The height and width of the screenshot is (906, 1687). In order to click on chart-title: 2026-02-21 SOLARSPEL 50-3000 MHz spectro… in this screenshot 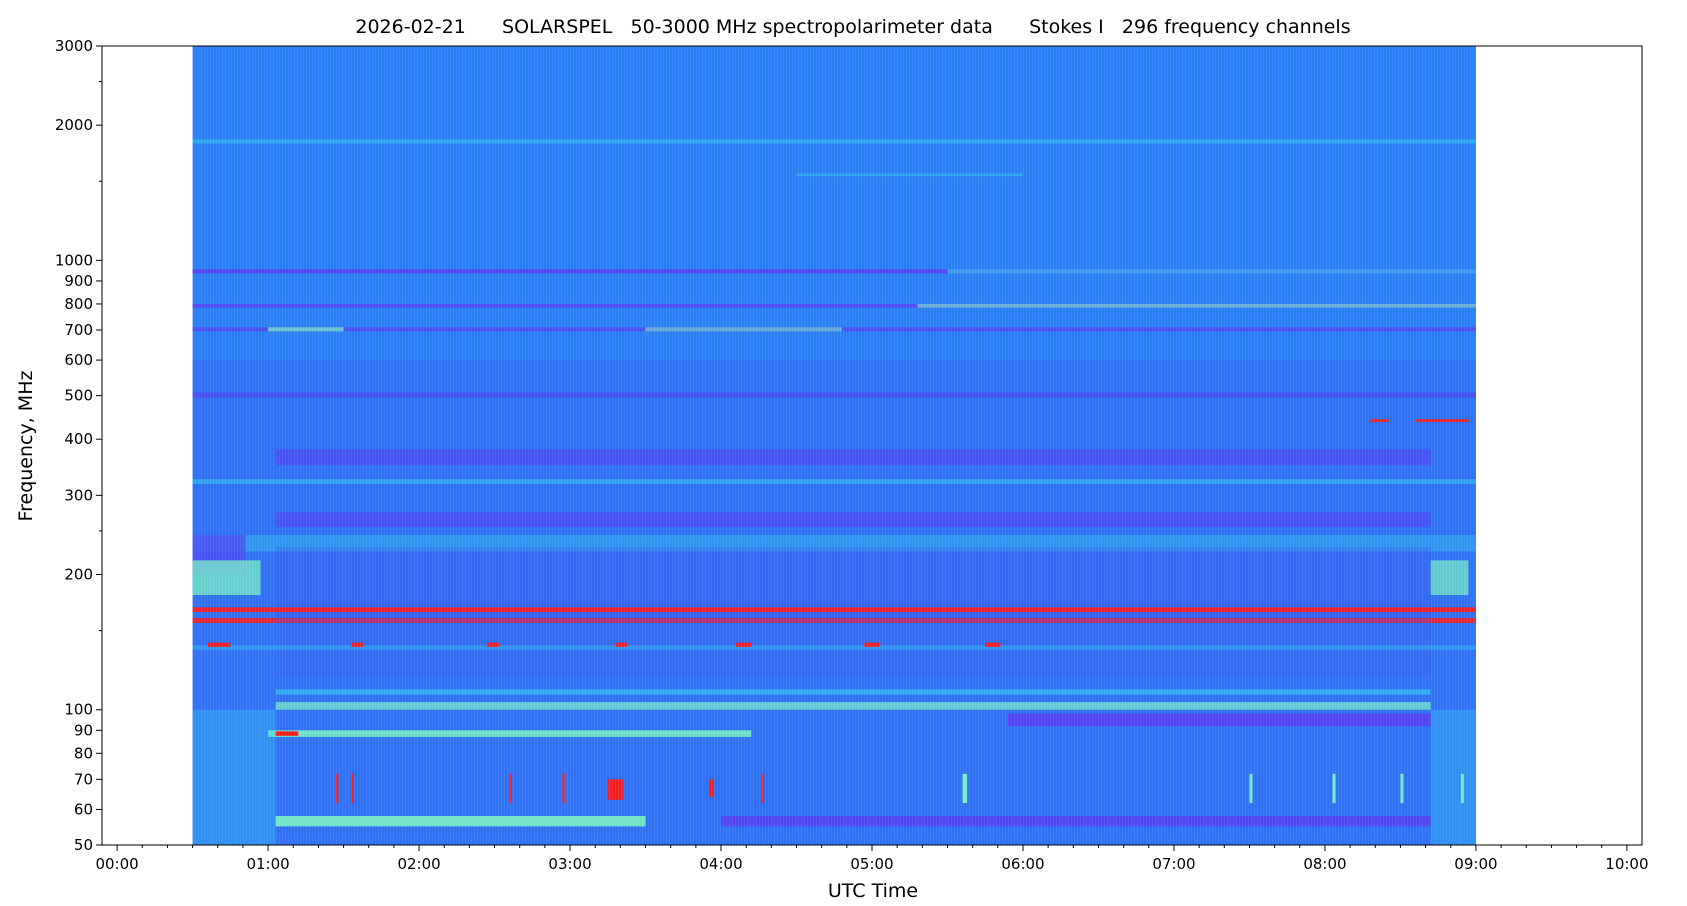, I will do `click(852, 27)`.